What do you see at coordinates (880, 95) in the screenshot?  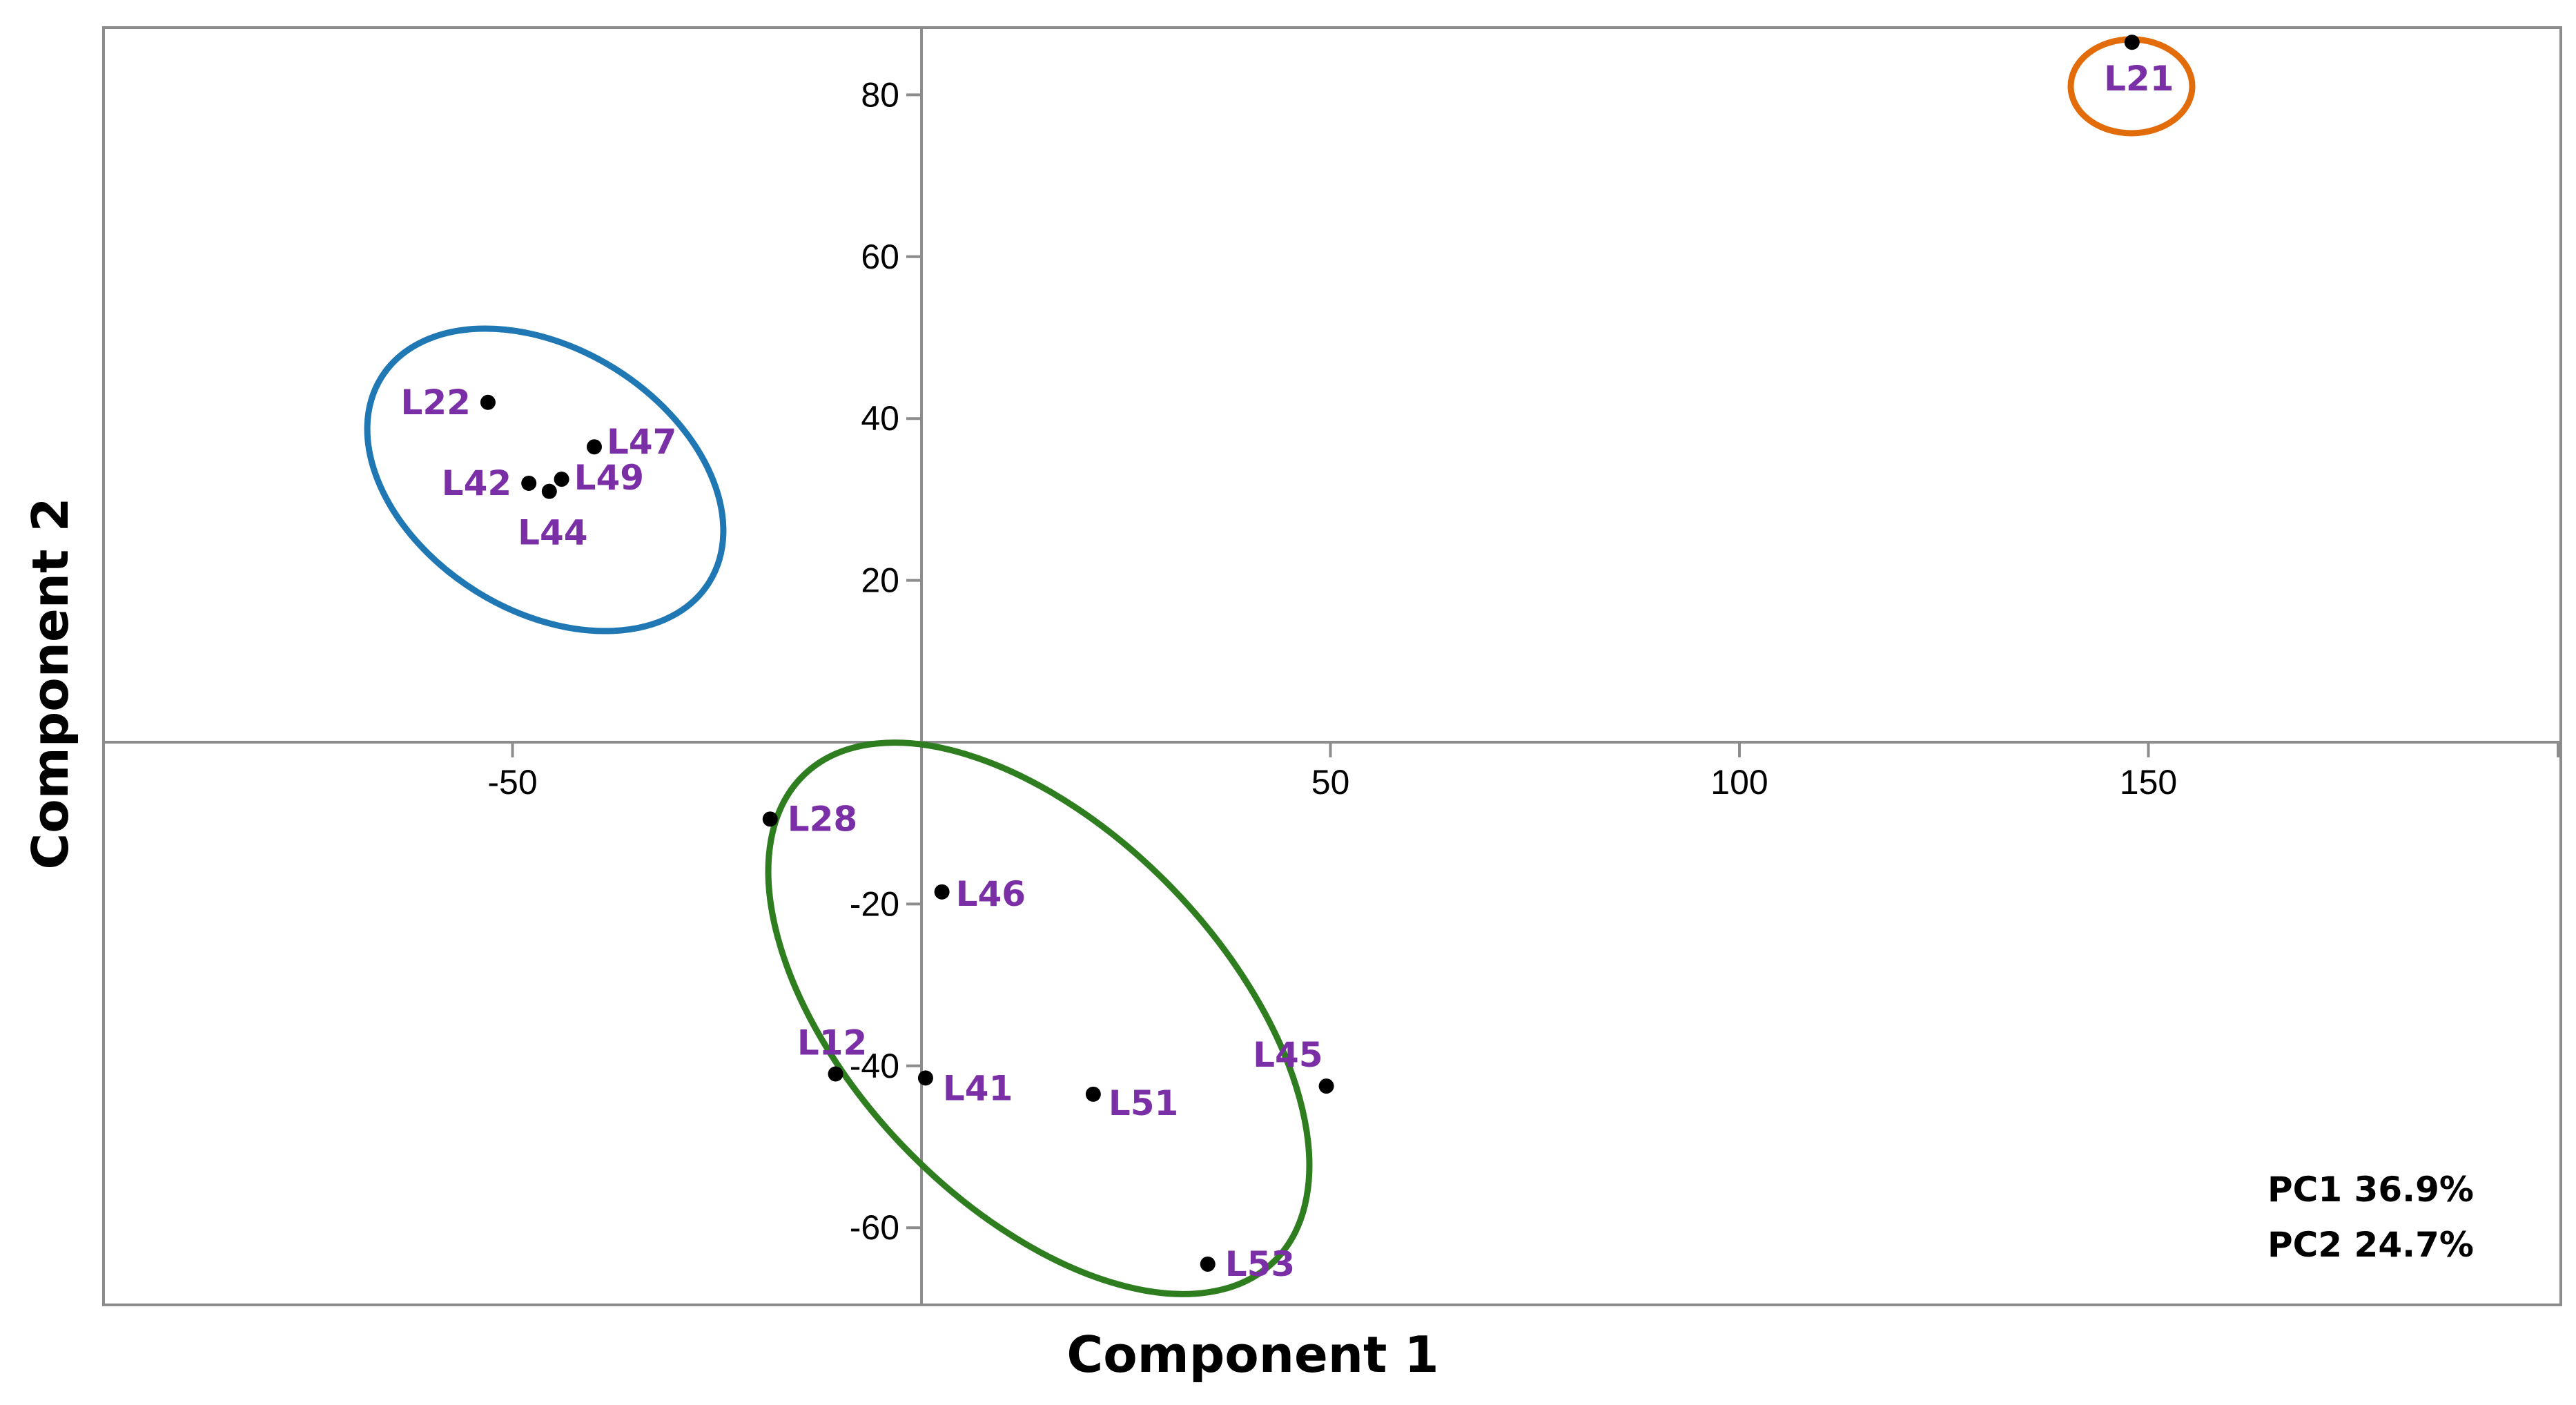 I see `y-tick-label: 80` at bounding box center [880, 95].